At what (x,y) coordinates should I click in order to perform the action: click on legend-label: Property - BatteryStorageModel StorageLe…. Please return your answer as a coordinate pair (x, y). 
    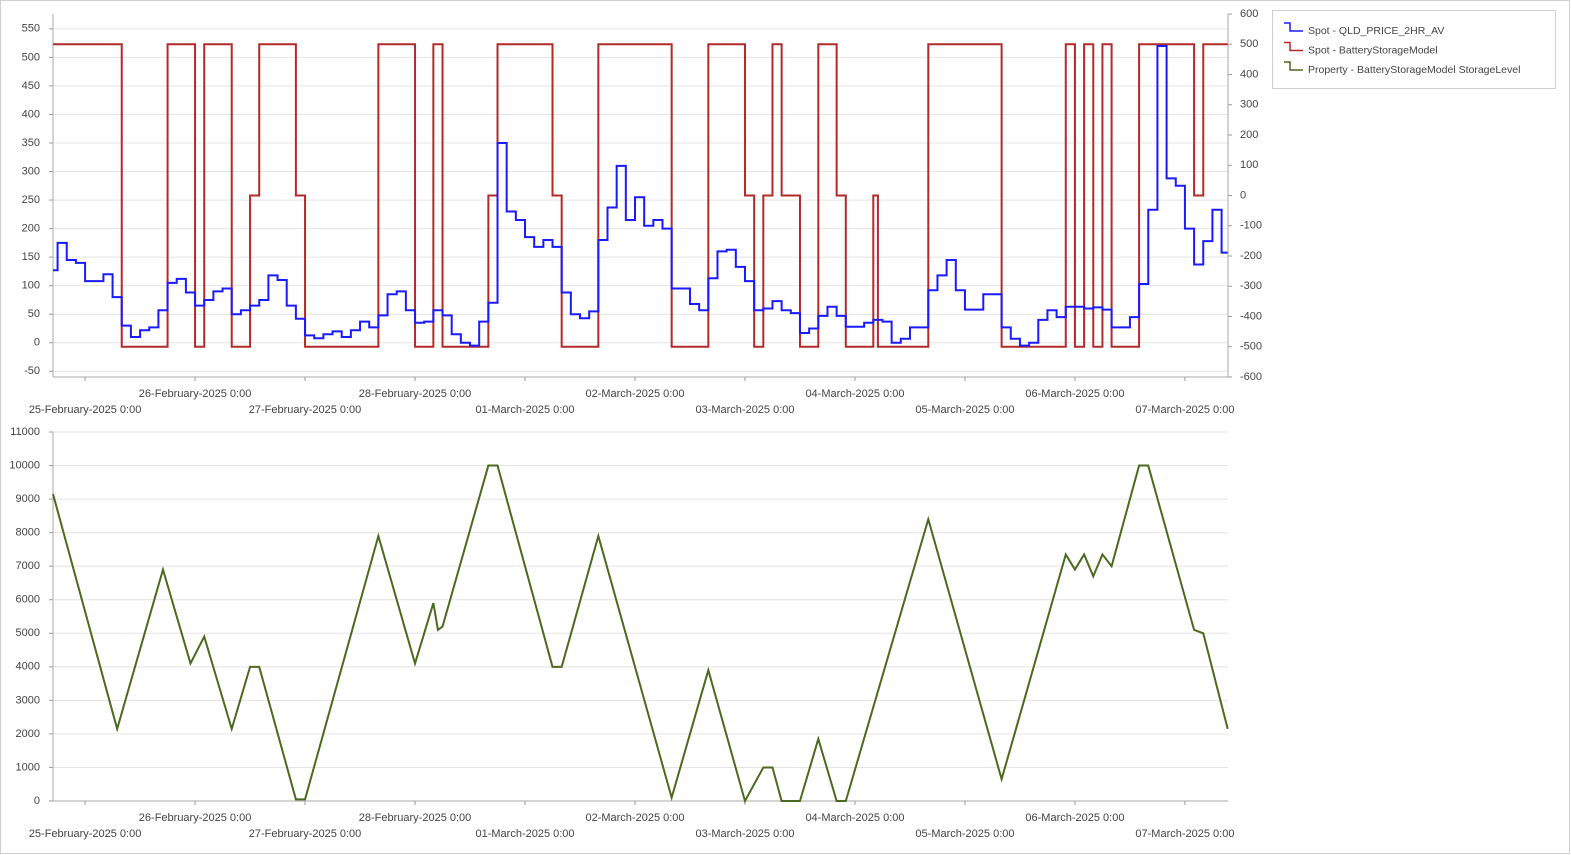
    Looking at the image, I should click on (1414, 70).